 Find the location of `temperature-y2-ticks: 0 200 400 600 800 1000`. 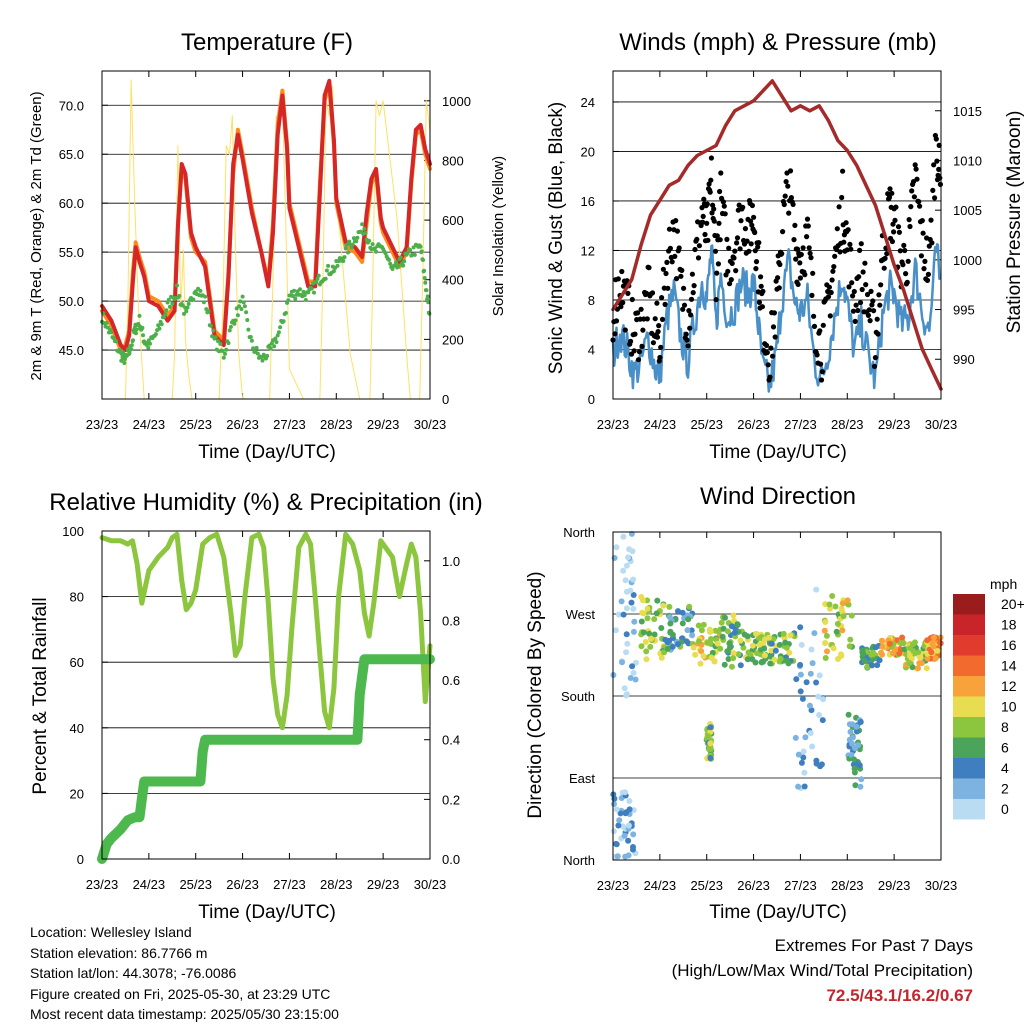

temperature-y2-ticks: 0 200 400 600 800 1000 is located at coordinates (447, 250).